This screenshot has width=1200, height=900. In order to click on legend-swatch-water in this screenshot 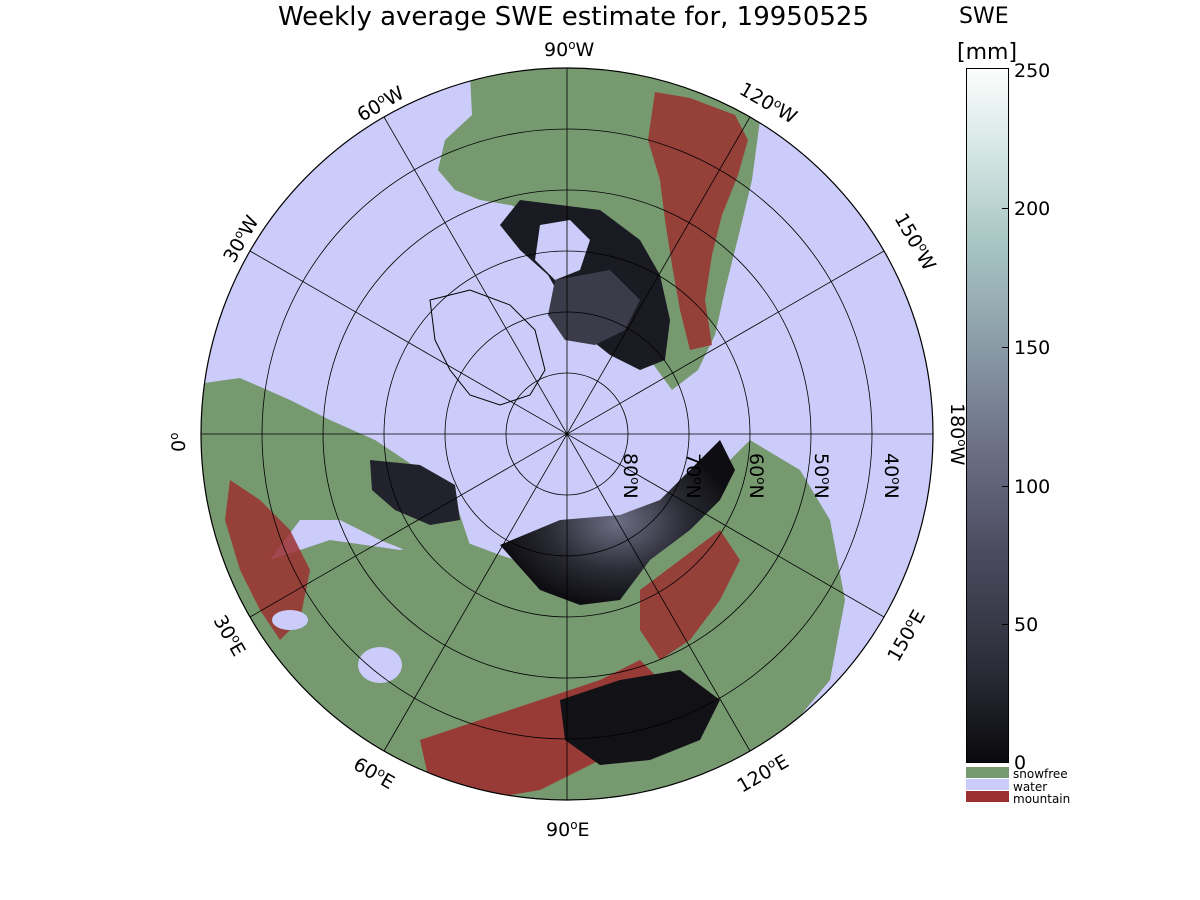, I will do `click(987, 784)`.